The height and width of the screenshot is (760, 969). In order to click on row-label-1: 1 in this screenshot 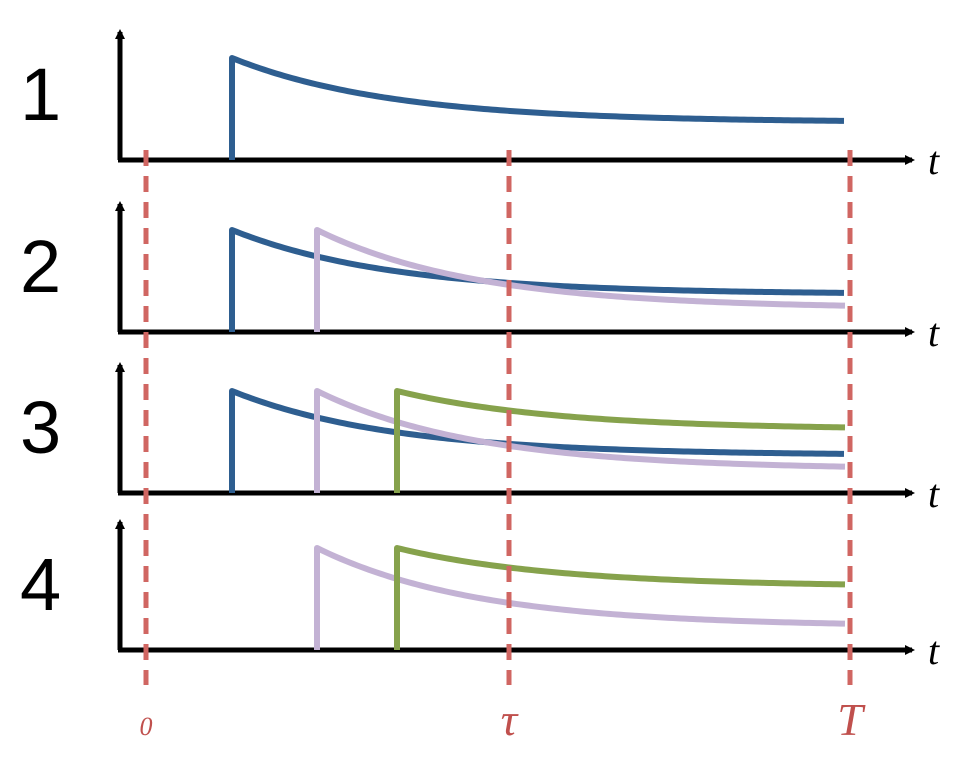, I will do `click(40, 94)`.